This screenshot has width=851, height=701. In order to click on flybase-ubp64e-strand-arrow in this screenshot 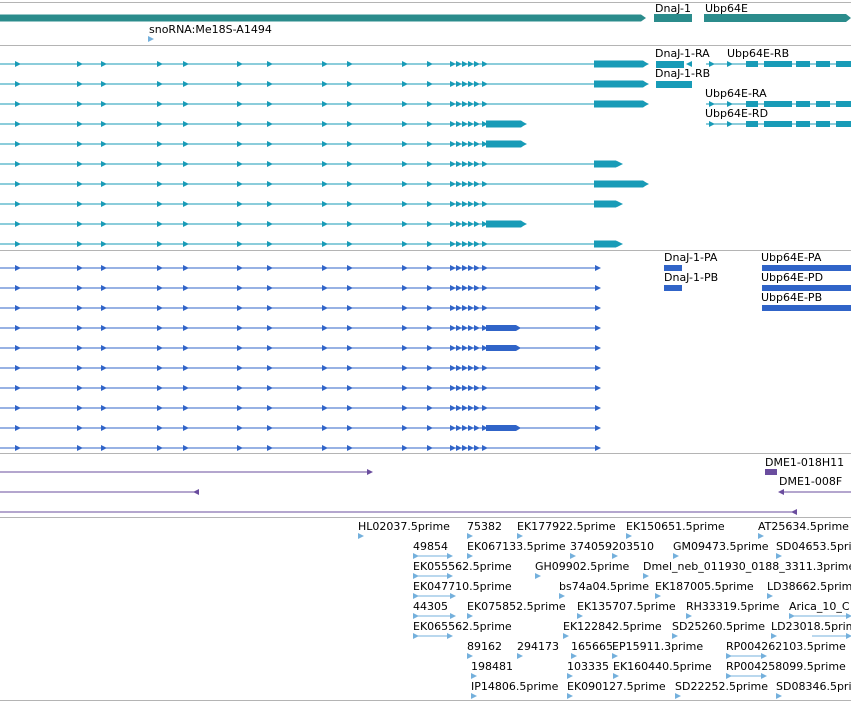, I will do `click(712, 104)`.